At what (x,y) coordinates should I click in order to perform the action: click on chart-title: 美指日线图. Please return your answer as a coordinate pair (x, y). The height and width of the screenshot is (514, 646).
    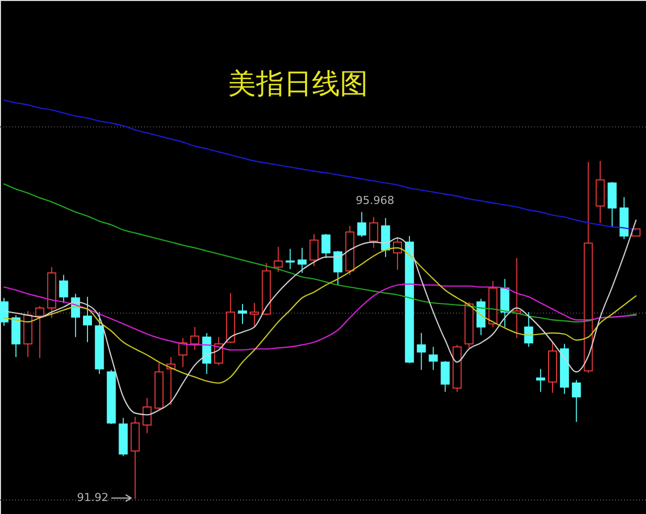
    Looking at the image, I should click on (298, 83).